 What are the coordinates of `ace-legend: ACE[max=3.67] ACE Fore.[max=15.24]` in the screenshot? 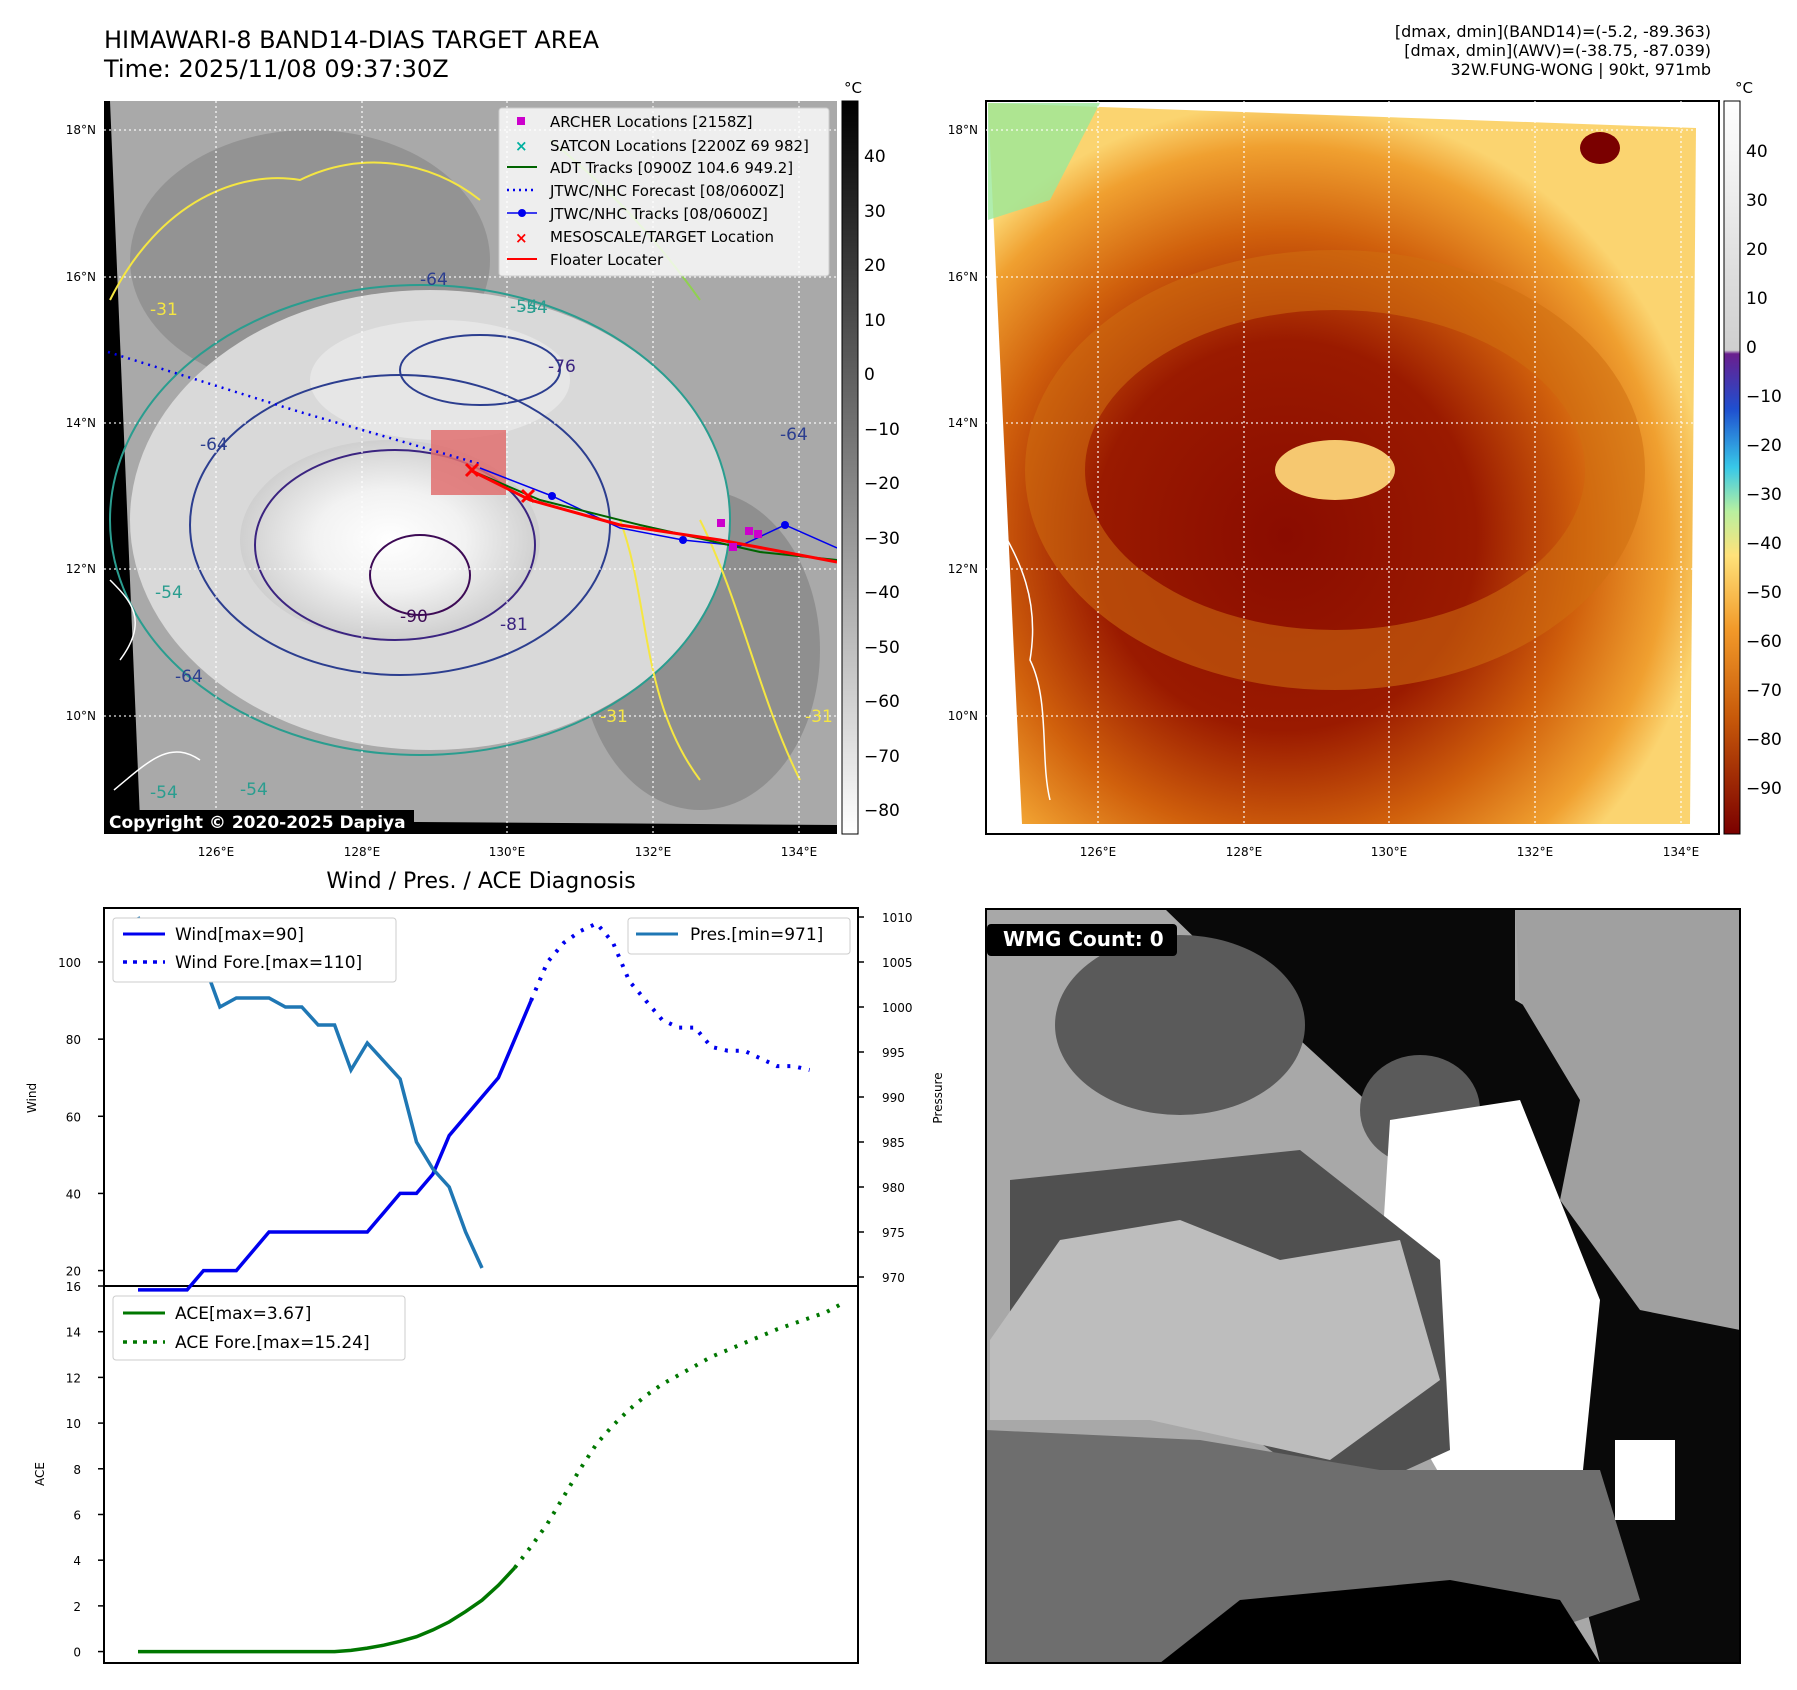 It's located at (259, 1328).